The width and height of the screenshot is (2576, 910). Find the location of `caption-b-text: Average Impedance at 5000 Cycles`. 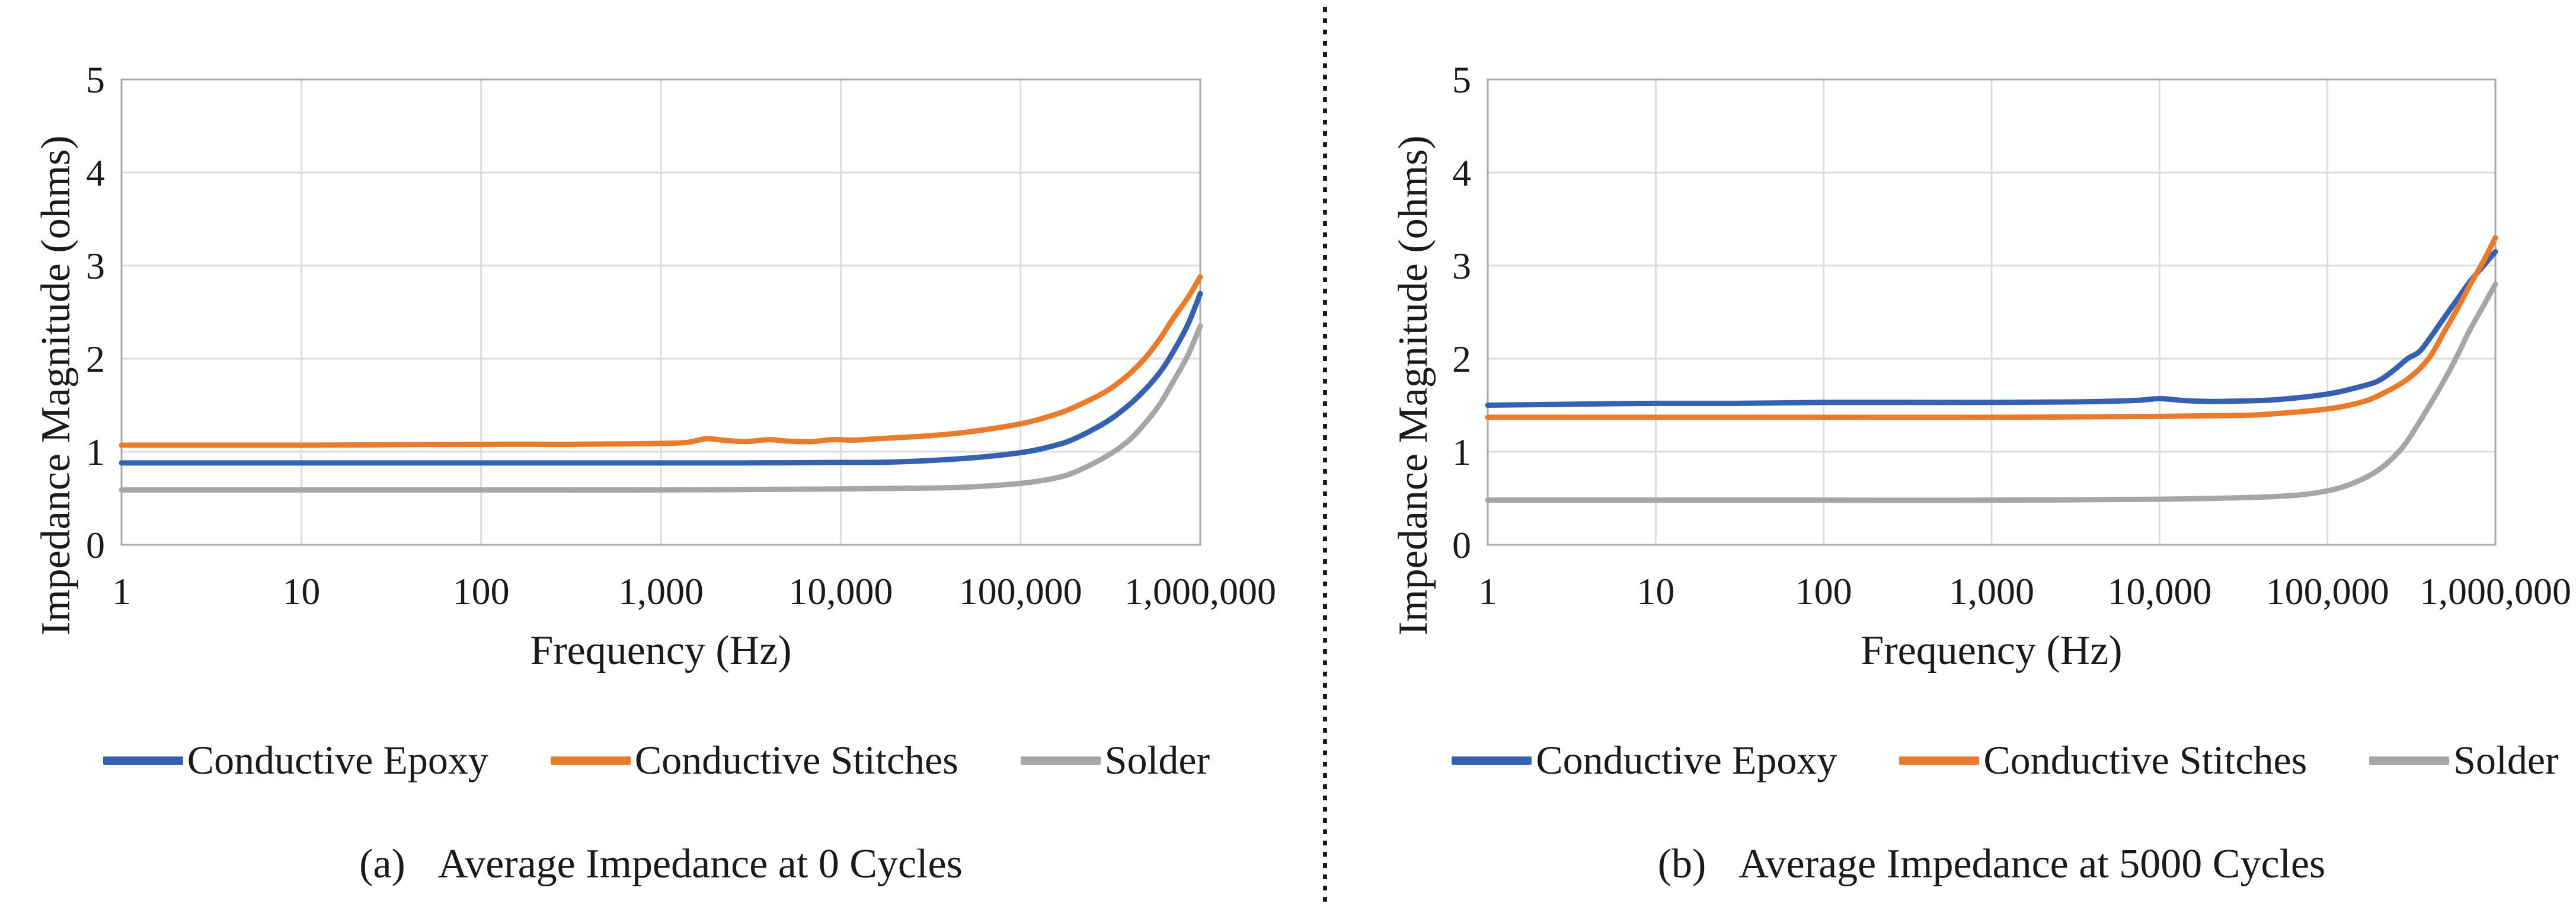

caption-b-text: Average Impedance at 5000 Cycles is located at coordinates (2032, 864).